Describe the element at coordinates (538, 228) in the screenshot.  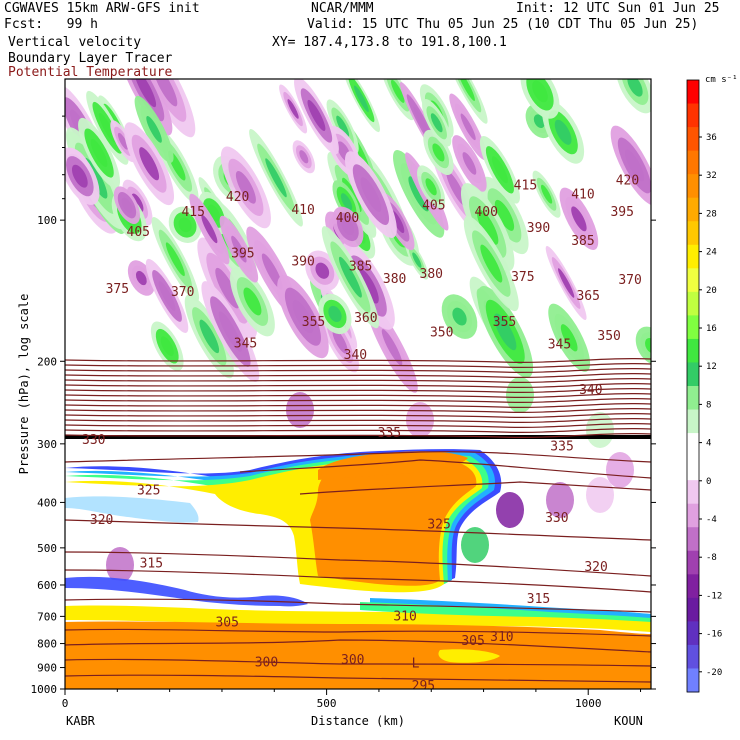
I see `theta-label: 390` at that location.